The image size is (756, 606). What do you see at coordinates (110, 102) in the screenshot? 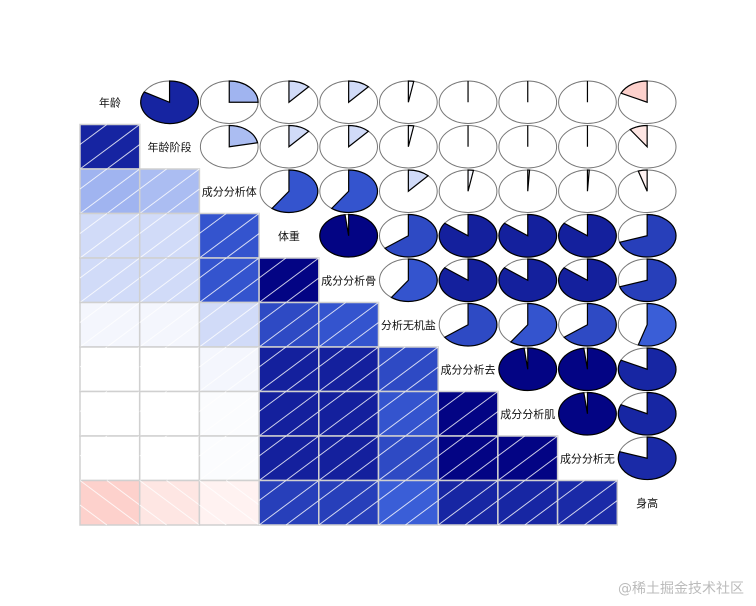
I see `variable-label: 年龄` at bounding box center [110, 102].